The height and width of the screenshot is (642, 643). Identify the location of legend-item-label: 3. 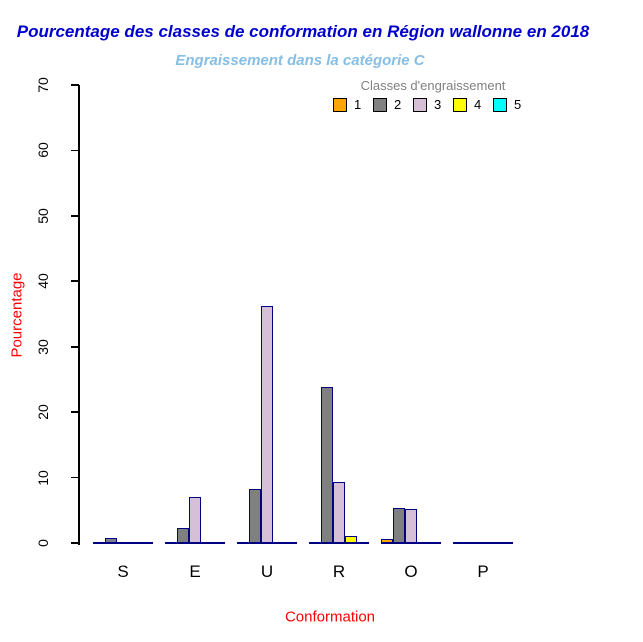
(438, 104).